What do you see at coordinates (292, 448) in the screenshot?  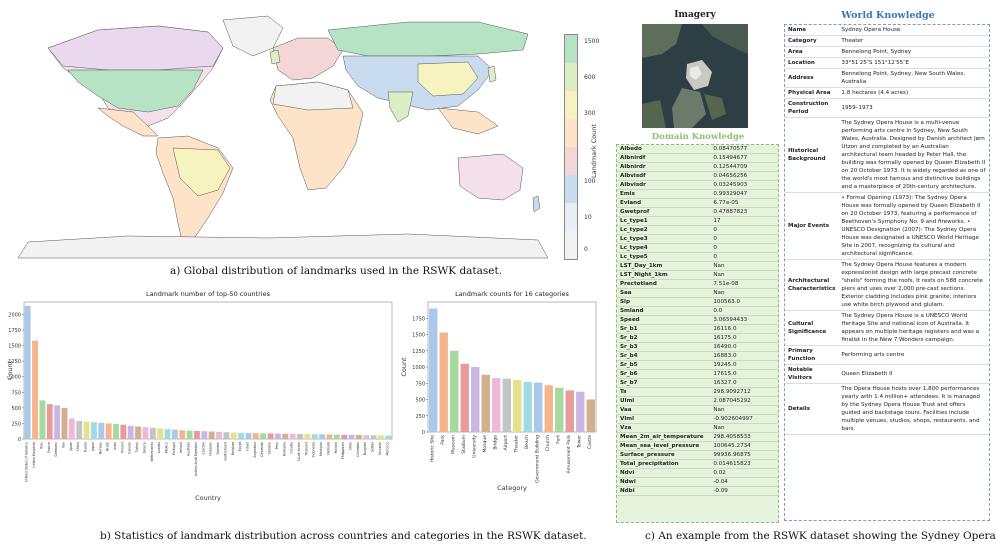 I see `x-tick-label: Croatia` at bounding box center [292, 448].